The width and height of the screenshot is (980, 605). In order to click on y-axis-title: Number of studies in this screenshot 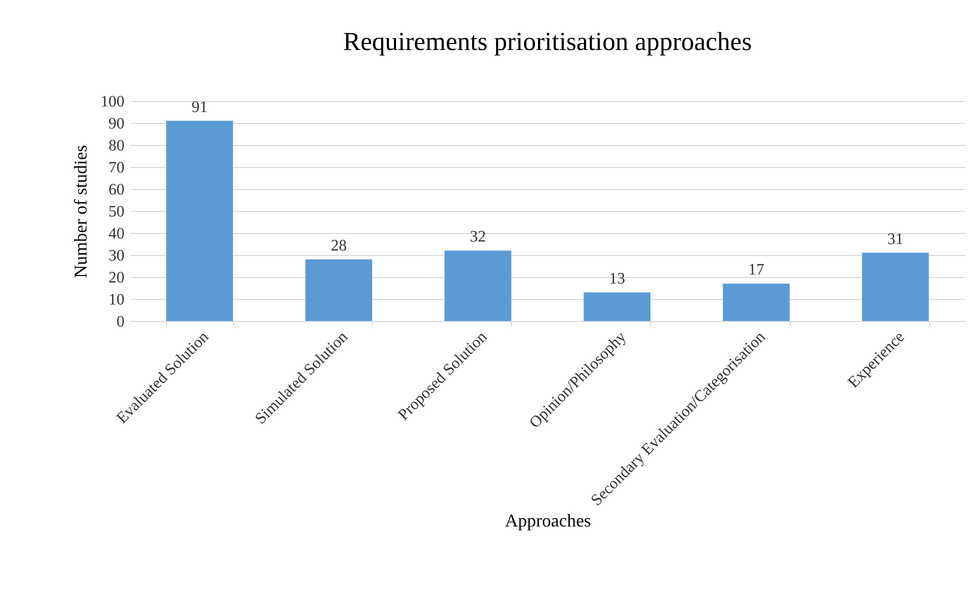, I will do `click(80, 211)`.